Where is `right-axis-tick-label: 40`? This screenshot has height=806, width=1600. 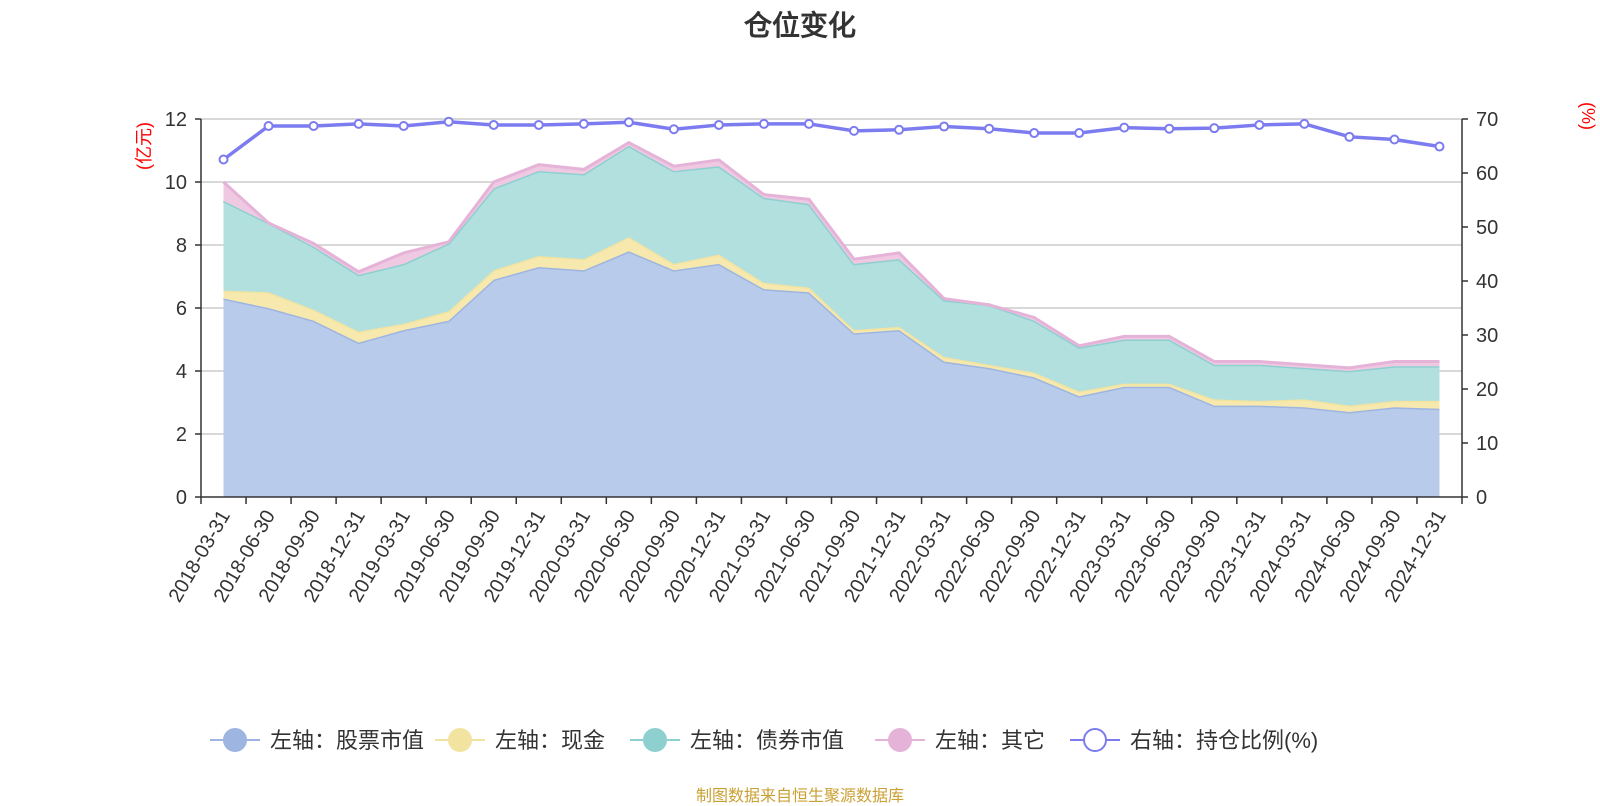
right-axis-tick-label: 40 is located at coordinates (1487, 282).